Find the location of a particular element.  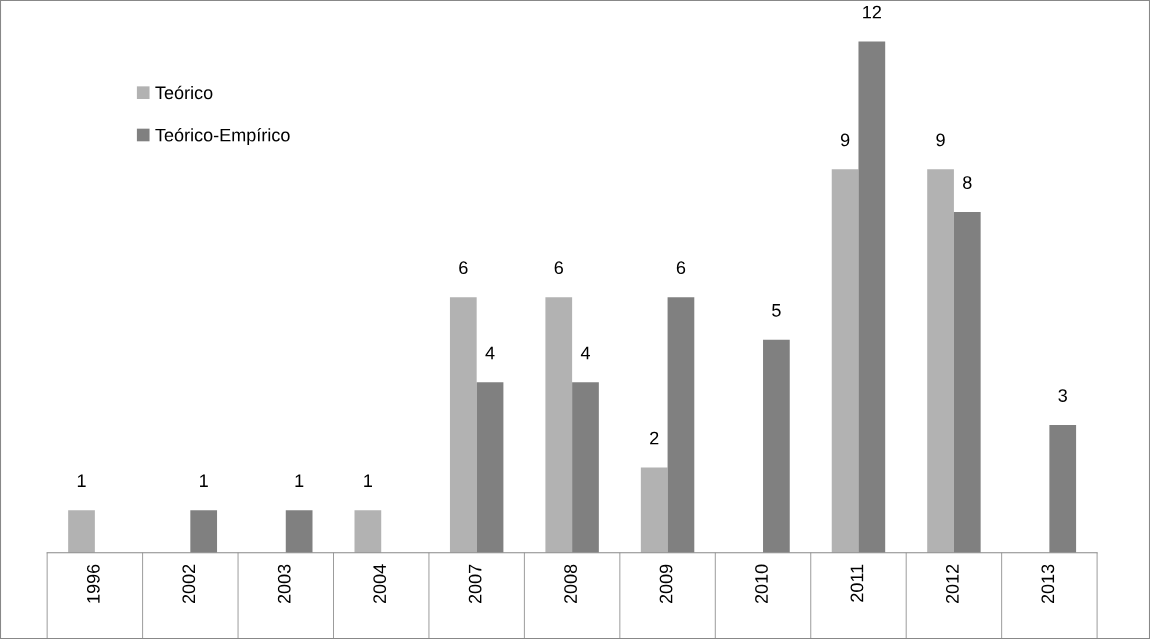

x-tick-label: 2010 is located at coordinates (761, 584).